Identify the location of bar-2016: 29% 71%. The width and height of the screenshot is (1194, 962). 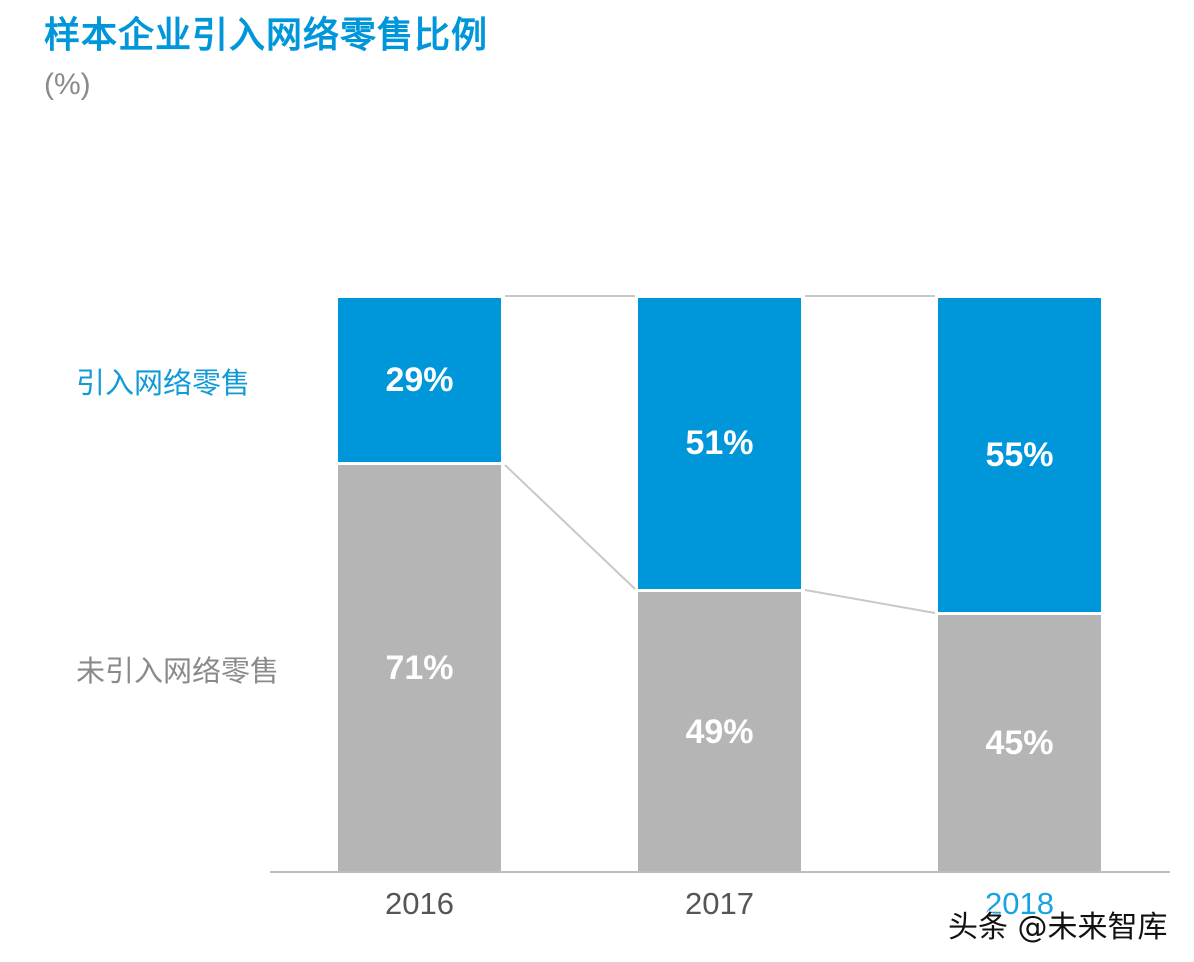
(419, 585).